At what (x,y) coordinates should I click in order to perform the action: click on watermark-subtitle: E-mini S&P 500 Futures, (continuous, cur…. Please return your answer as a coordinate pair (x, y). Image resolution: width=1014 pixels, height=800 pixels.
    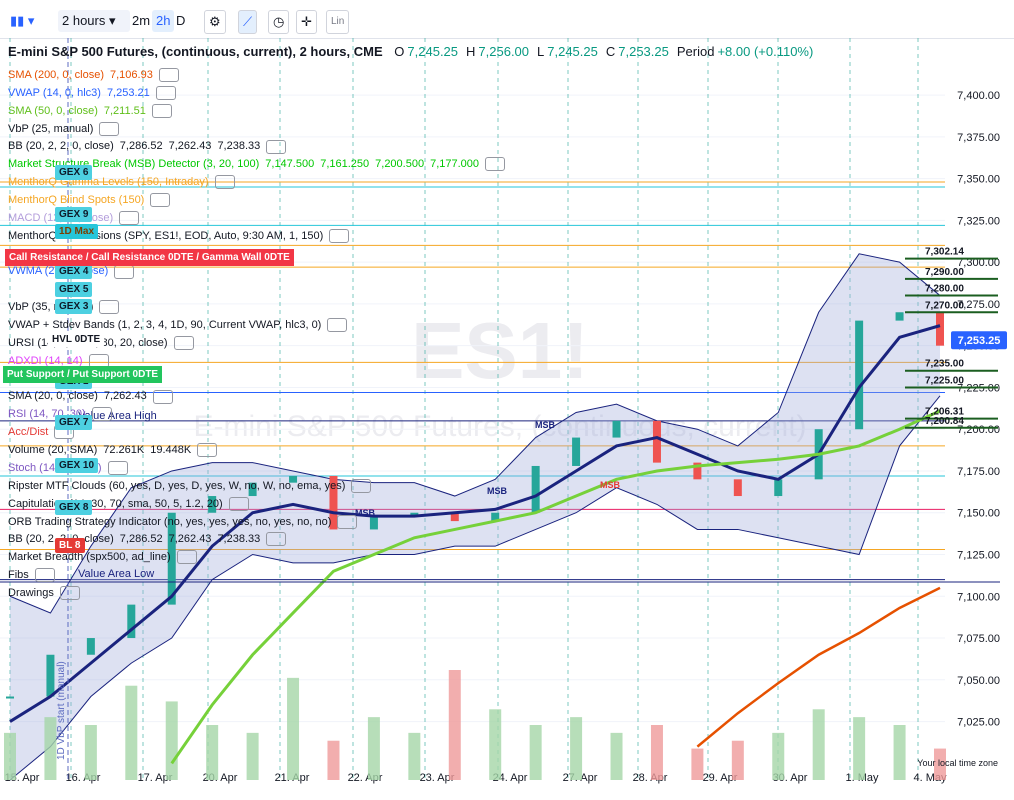
    Looking at the image, I should click on (499, 426).